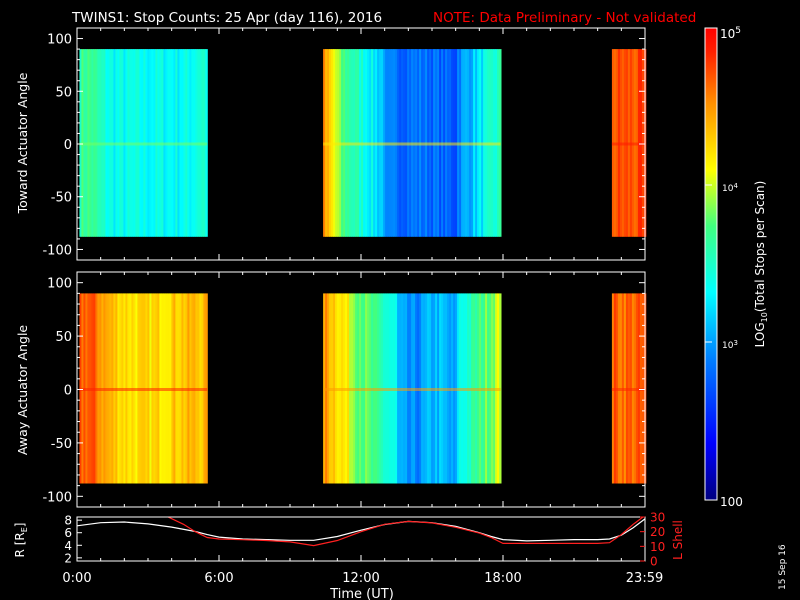  Describe the element at coordinates (76, 578) in the screenshot. I see `x-tick-label: 0:00` at that location.